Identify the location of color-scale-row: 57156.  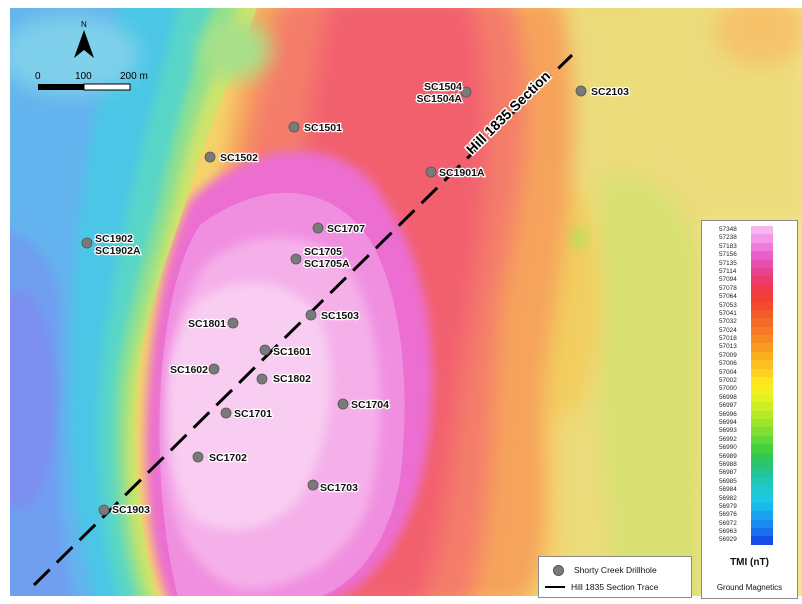
(746, 255).